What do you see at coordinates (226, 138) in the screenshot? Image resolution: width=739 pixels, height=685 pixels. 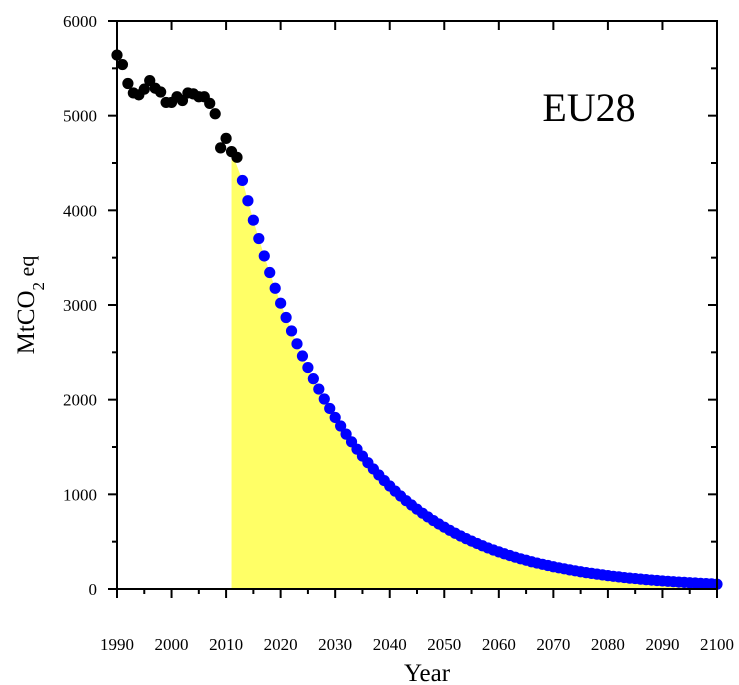 I see `historical-point-2010` at bounding box center [226, 138].